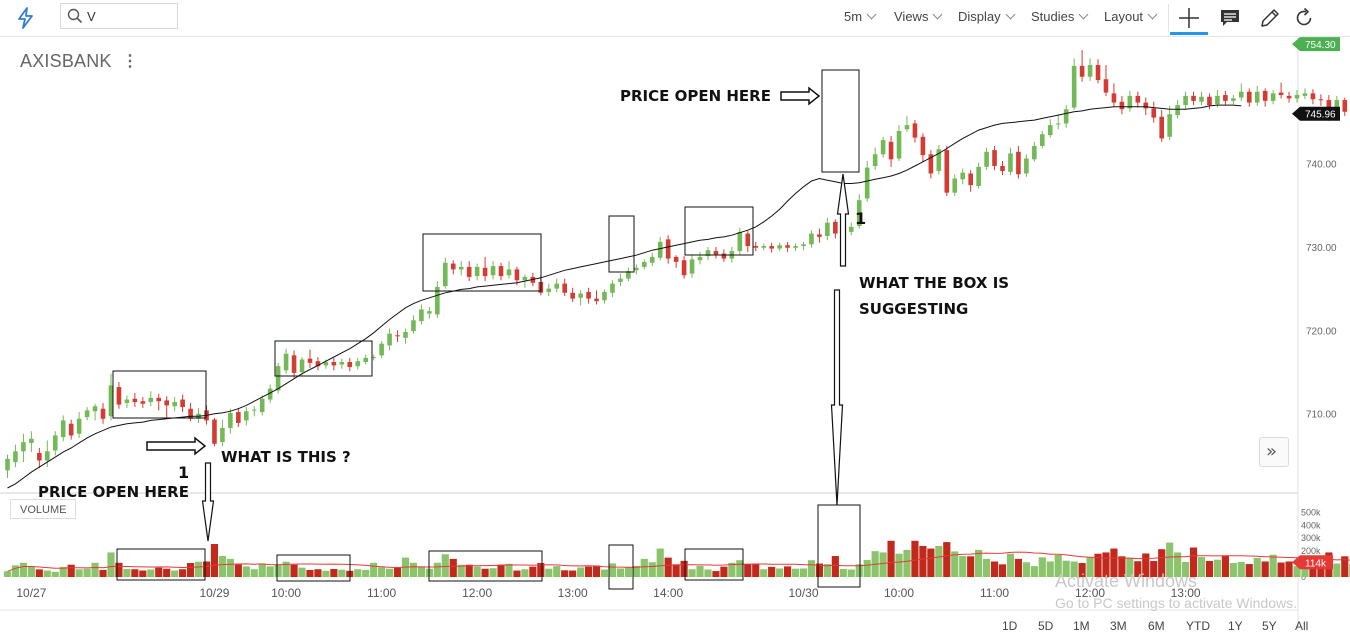  I want to click on display-label: Display, so click(979, 16).